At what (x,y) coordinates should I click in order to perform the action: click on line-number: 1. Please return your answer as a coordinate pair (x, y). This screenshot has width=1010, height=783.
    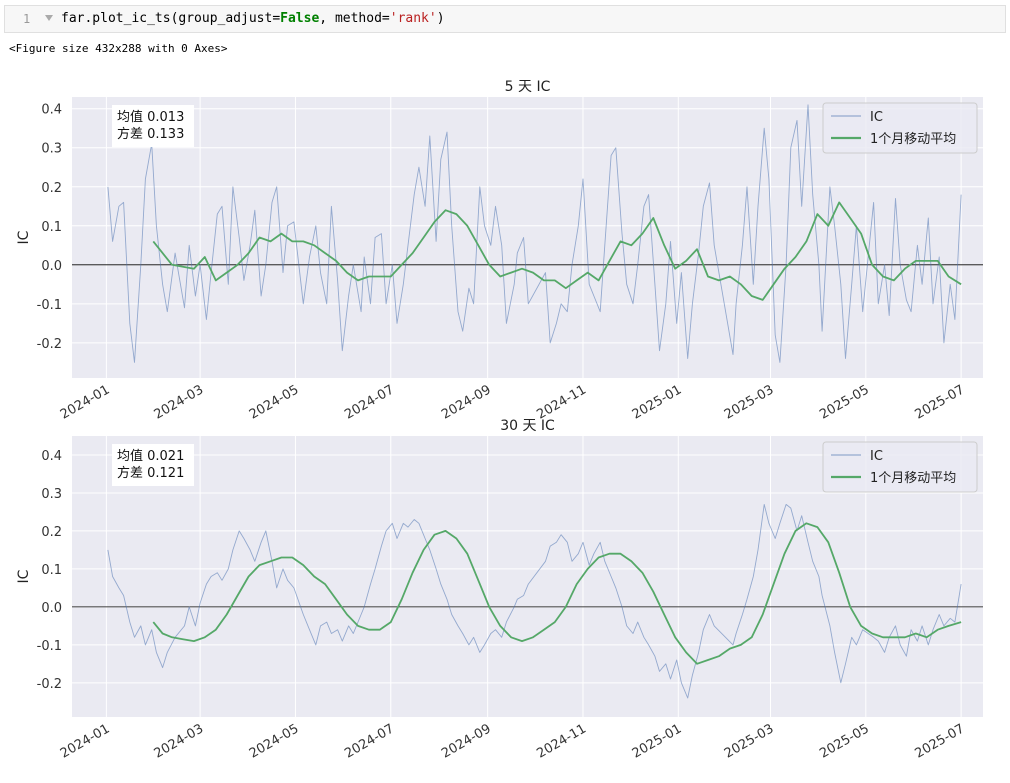
    Looking at the image, I should click on (27, 19).